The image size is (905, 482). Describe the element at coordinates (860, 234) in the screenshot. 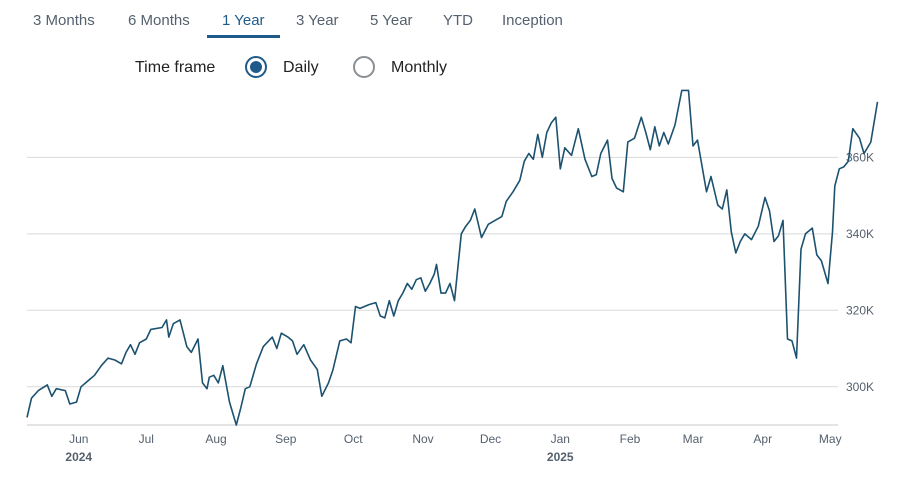

I see `y-tick-label: 340K` at that location.